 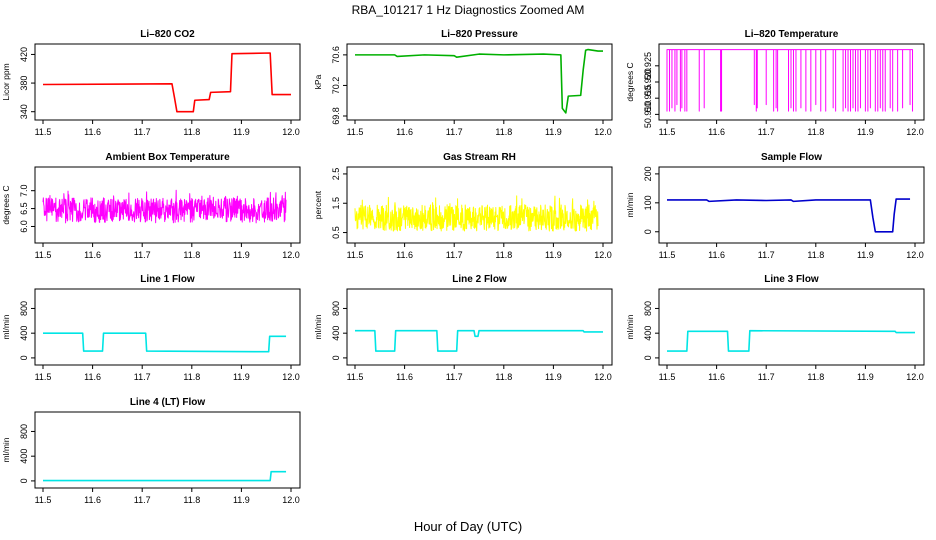 I want to click on li-820-temperature-x-tick-label: 11.7, so click(x=766, y=132).